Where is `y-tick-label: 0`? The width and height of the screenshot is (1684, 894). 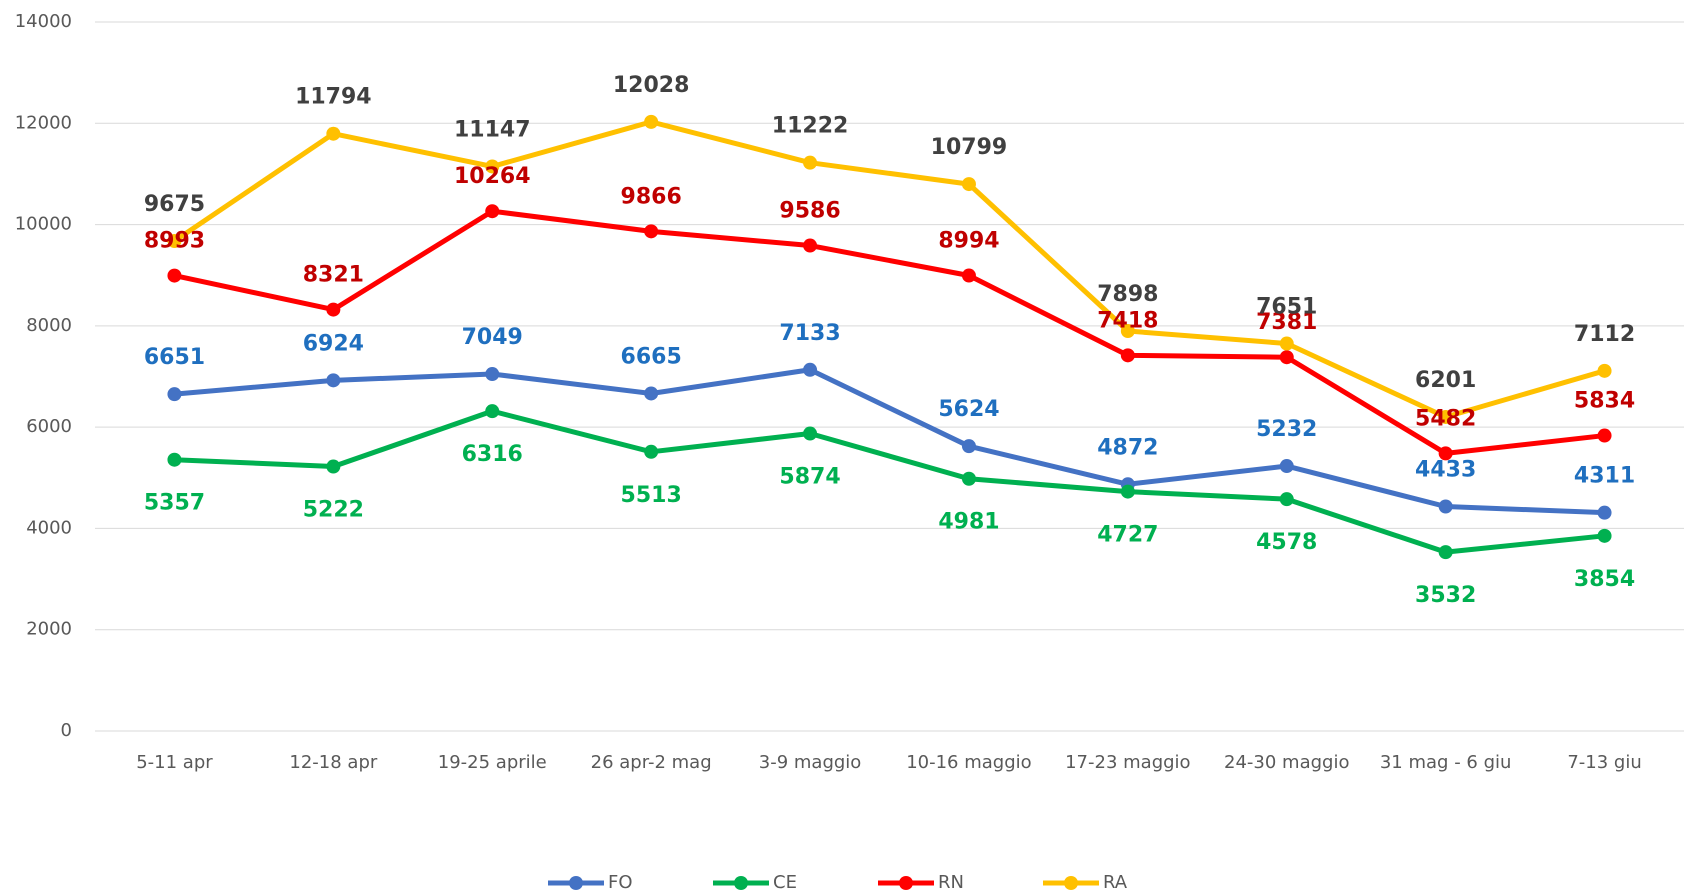
y-tick-label: 0 is located at coordinates (66, 730).